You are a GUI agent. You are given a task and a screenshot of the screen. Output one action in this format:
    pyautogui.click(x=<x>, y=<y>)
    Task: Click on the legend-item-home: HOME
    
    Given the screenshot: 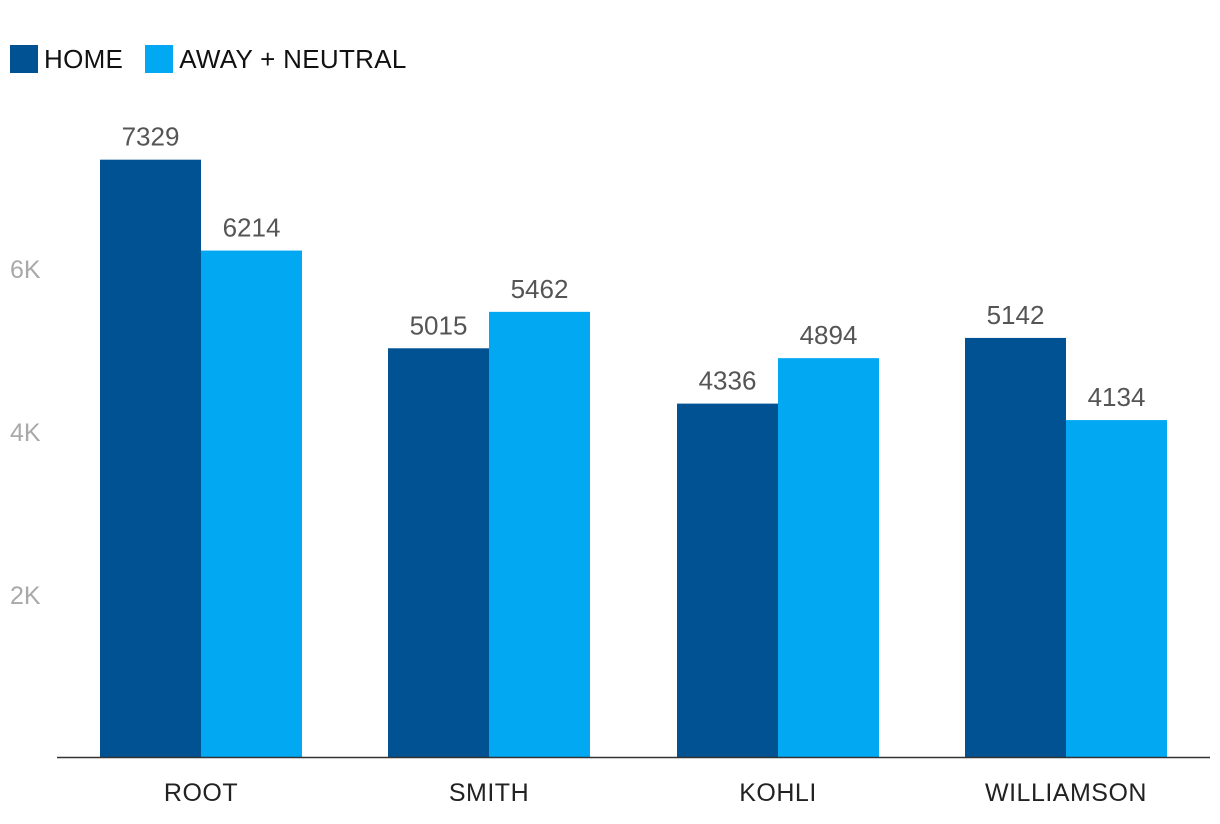 What is the action you would take?
    pyautogui.click(x=66, y=59)
    